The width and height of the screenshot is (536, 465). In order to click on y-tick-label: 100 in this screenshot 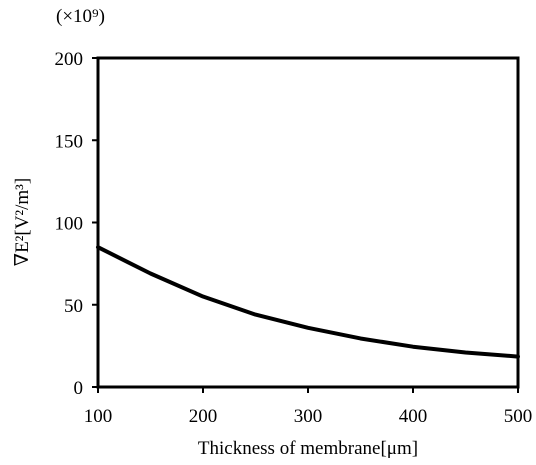, I will do `click(69, 224)`.